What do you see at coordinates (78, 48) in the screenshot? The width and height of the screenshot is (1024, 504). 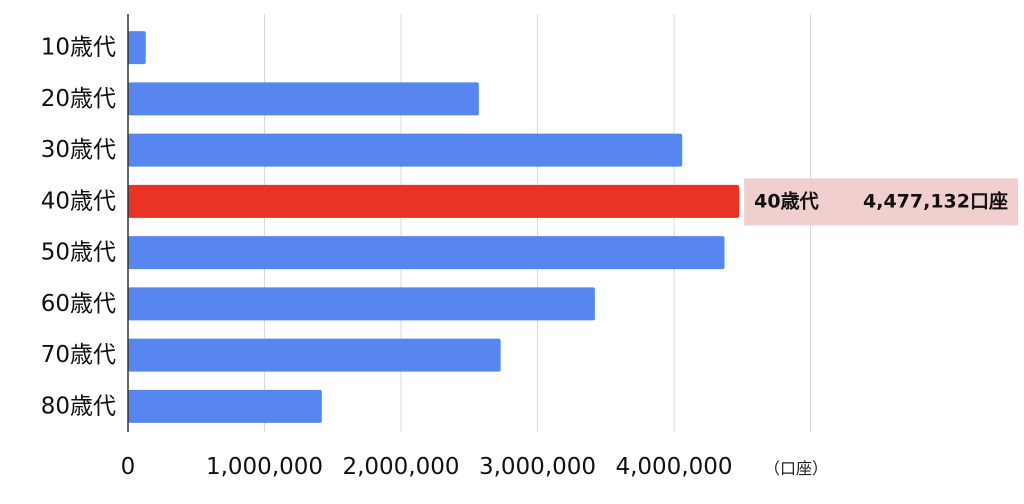 I see `category-label: 10歳代` at bounding box center [78, 48].